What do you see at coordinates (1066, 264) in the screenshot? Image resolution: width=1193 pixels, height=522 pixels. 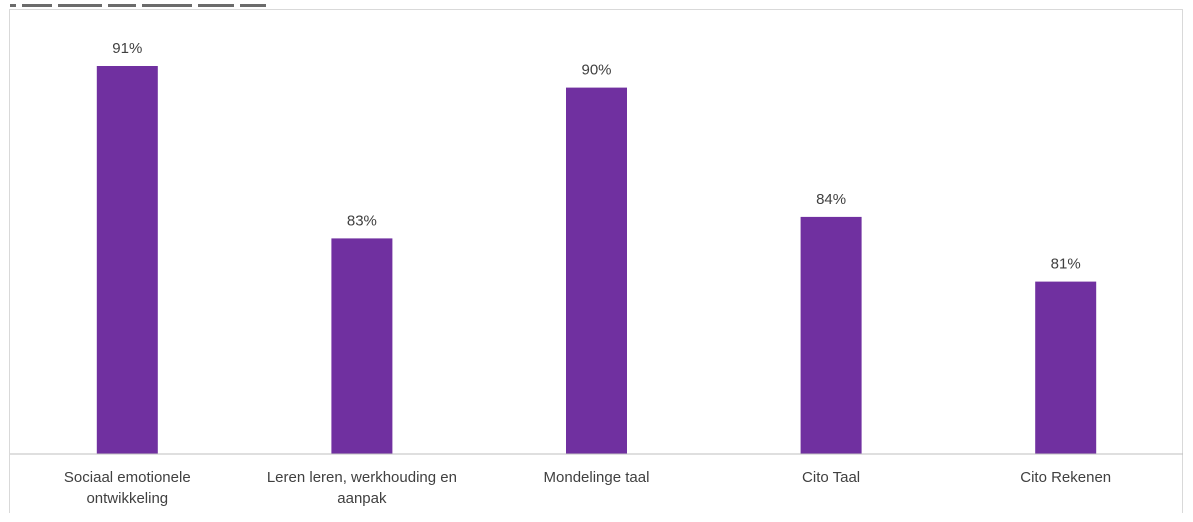 I see `data-label-5: 81%` at bounding box center [1066, 264].